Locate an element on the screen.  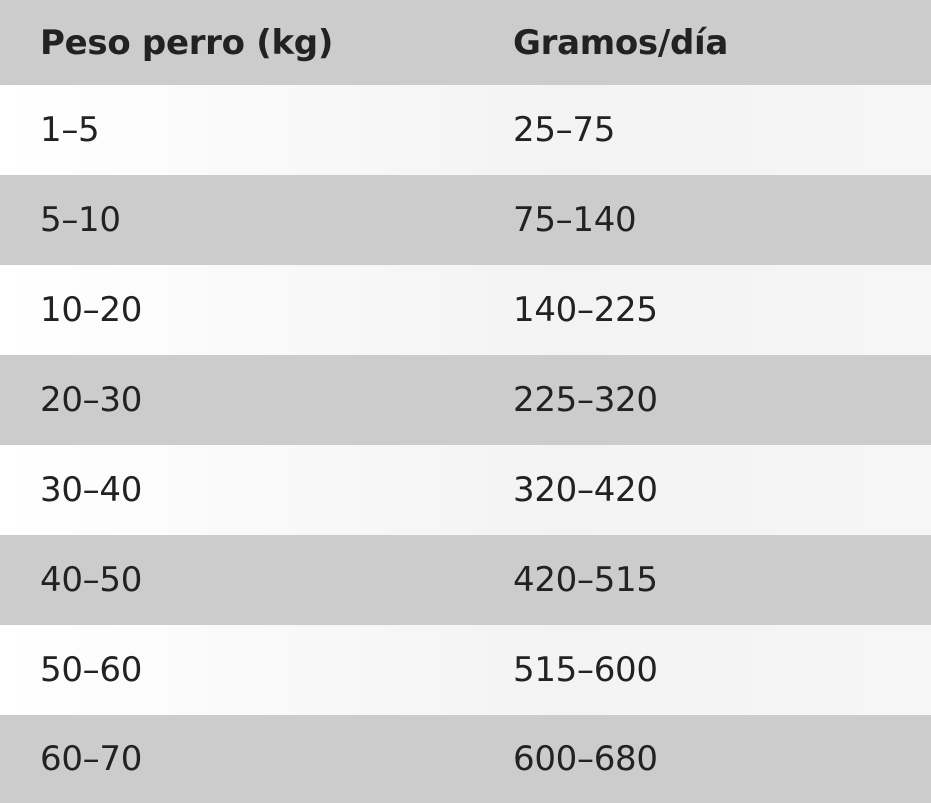
table-row: 10–20 140–225 is located at coordinates (465, 310).